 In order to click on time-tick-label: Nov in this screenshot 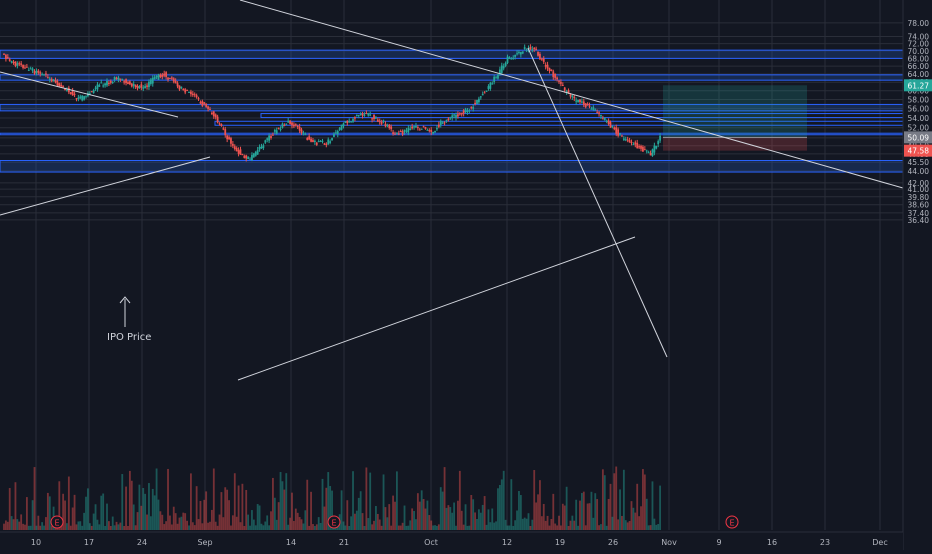, I will do `click(669, 542)`.